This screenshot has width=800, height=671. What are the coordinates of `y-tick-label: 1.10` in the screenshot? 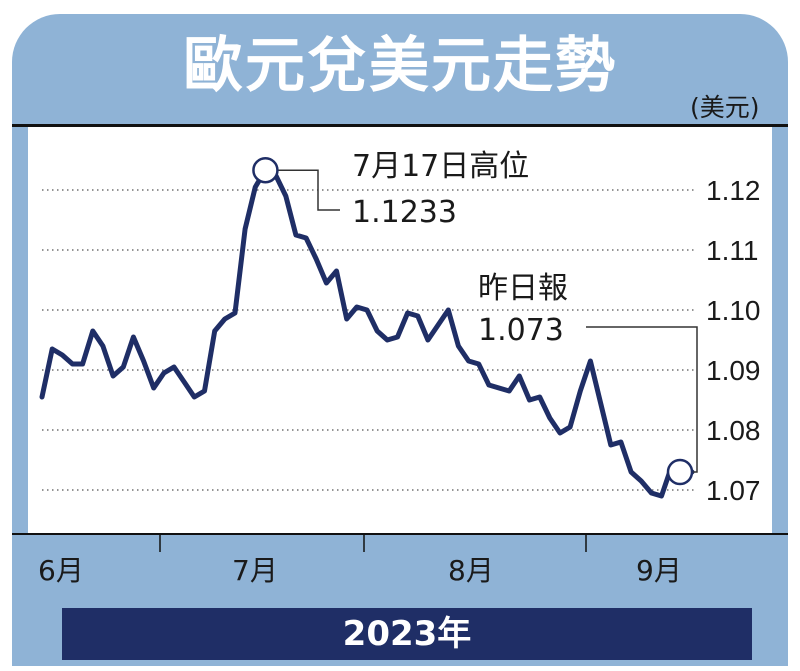 It's located at (733, 310).